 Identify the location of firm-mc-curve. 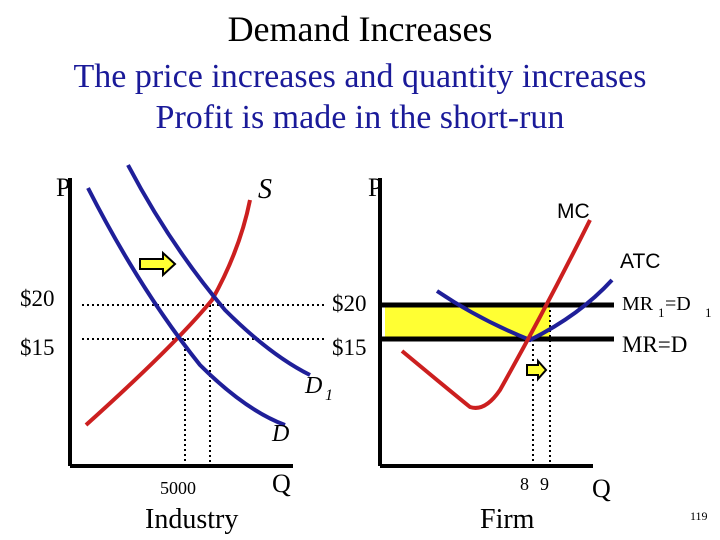
(496, 314).